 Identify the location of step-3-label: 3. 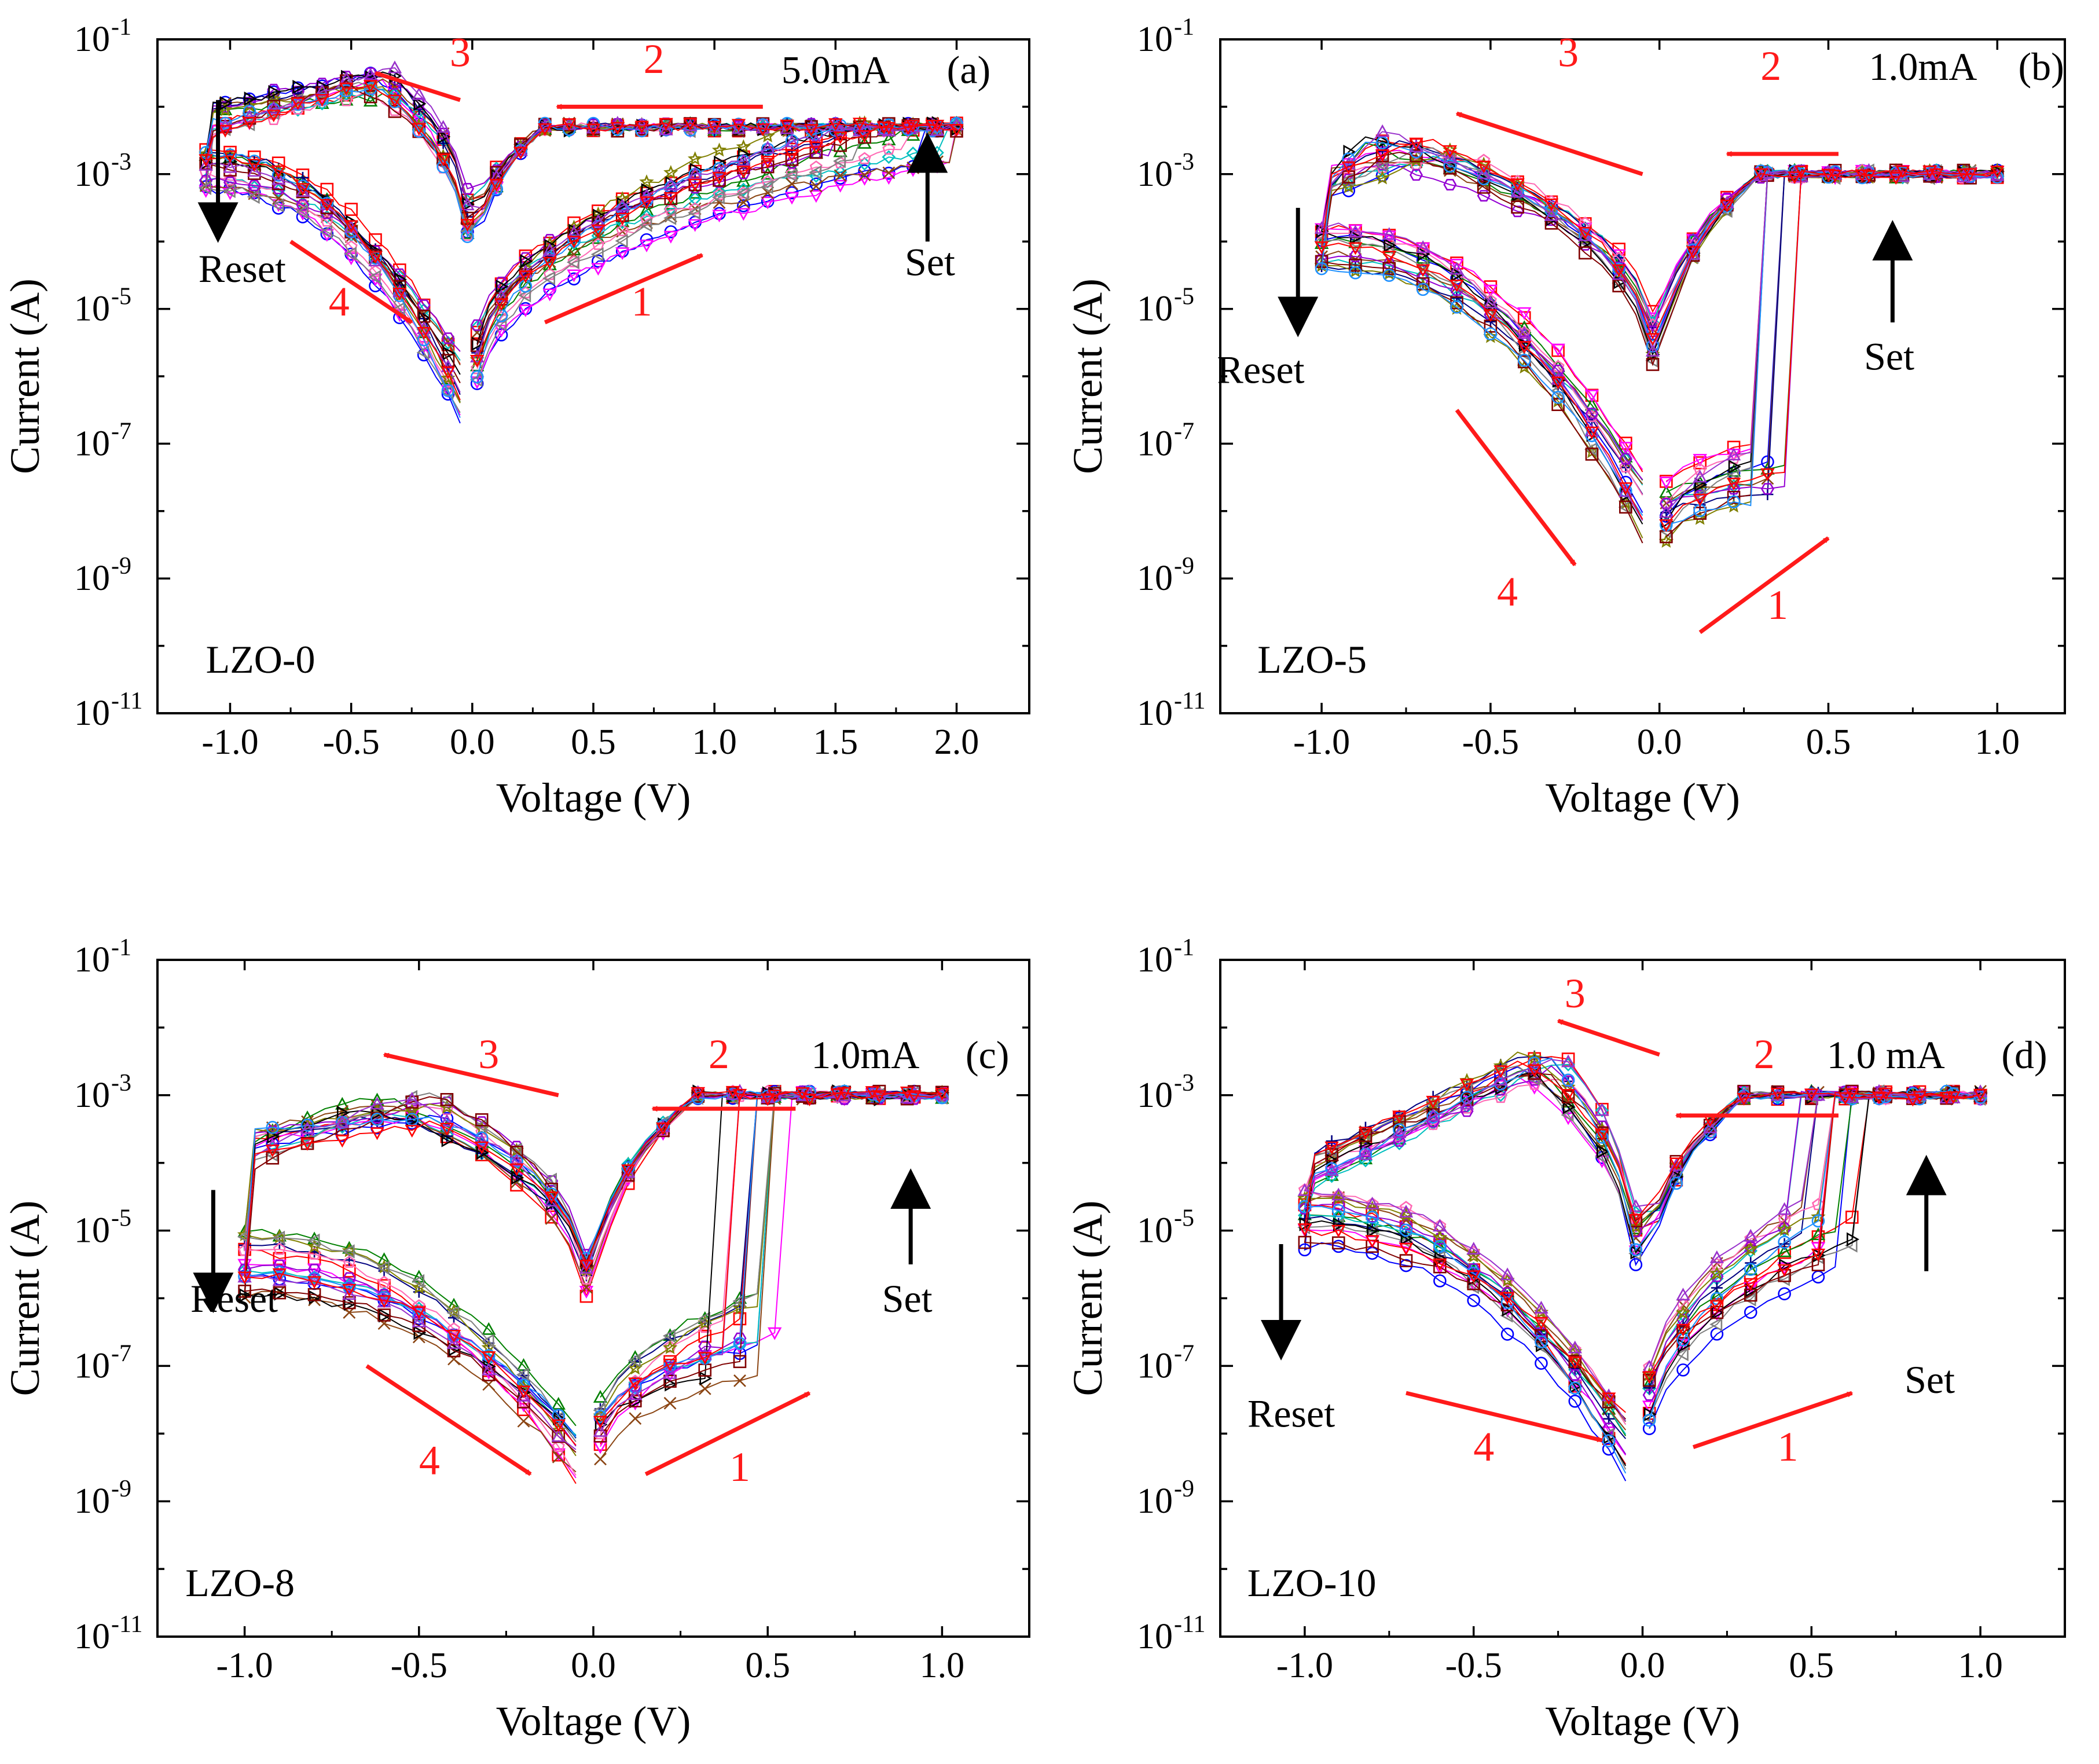
(488, 1054).